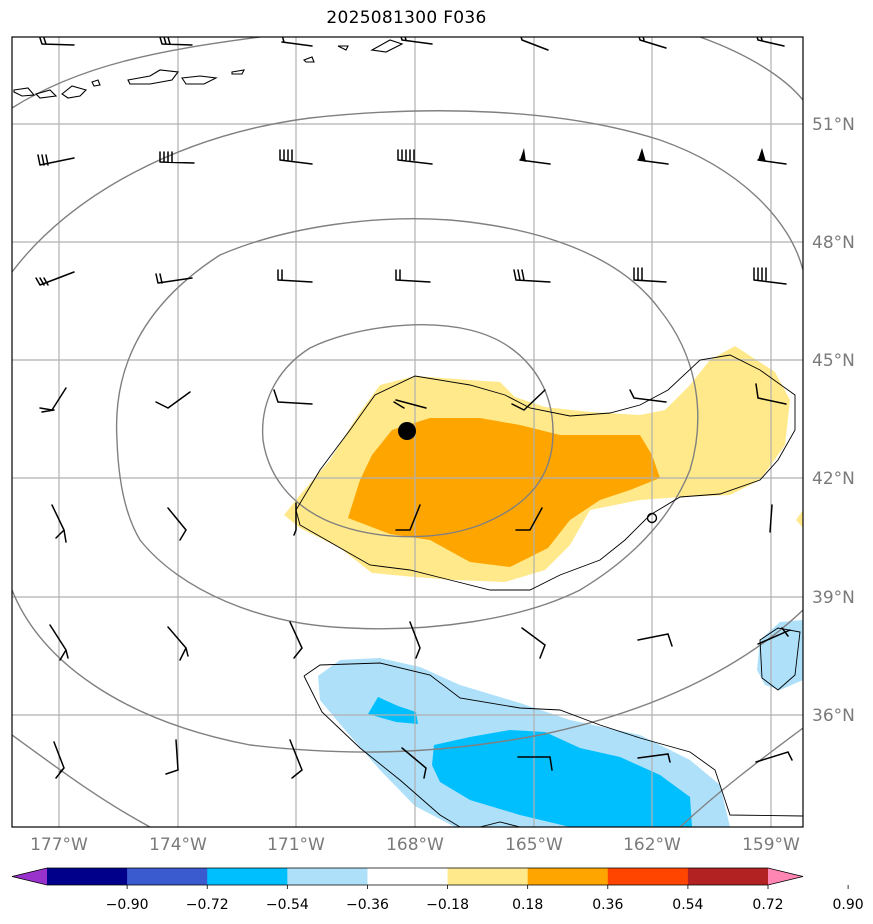 The height and width of the screenshot is (924, 873). I want to click on storm-center-marker, so click(407, 431).